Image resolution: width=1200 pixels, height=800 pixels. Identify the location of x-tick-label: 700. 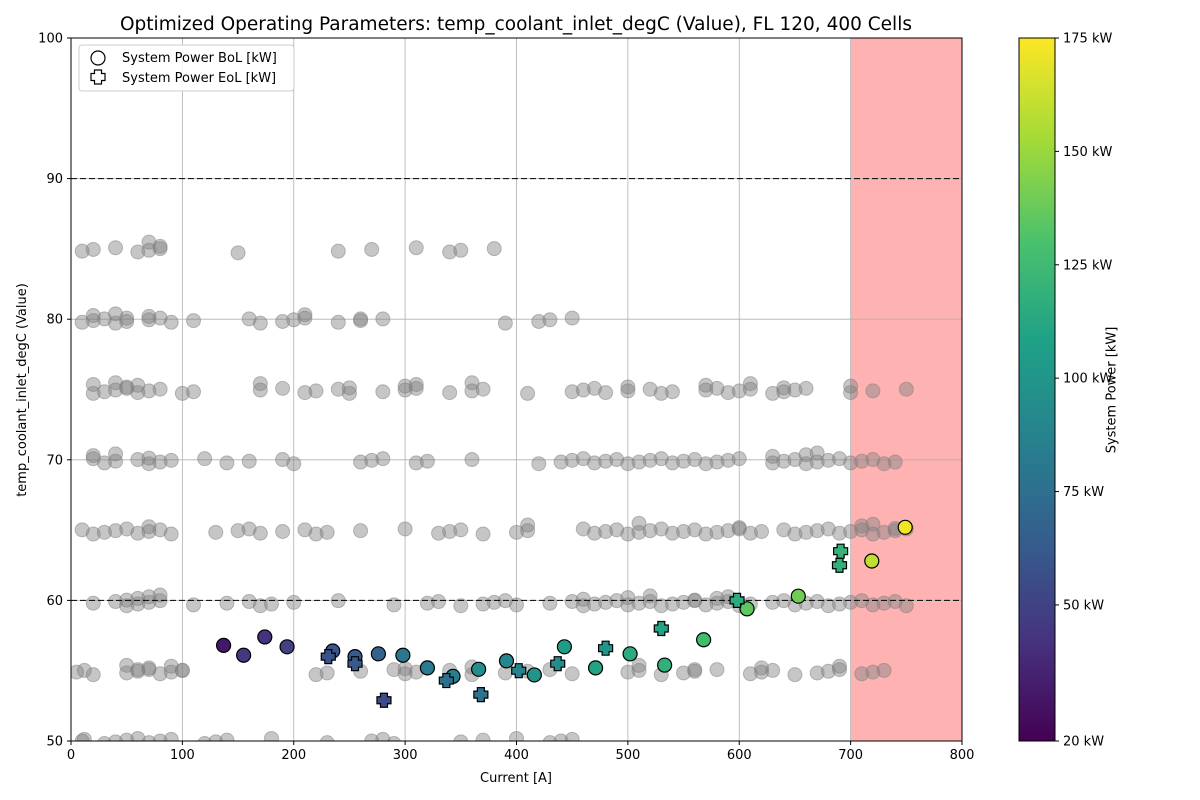
(850, 755).